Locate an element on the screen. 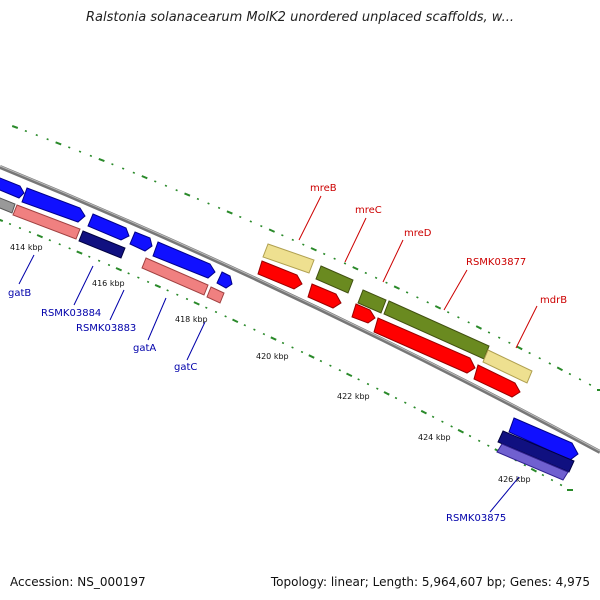 This screenshot has height=600, width=600. gene-label: RSMK03883 is located at coordinates (106, 328).